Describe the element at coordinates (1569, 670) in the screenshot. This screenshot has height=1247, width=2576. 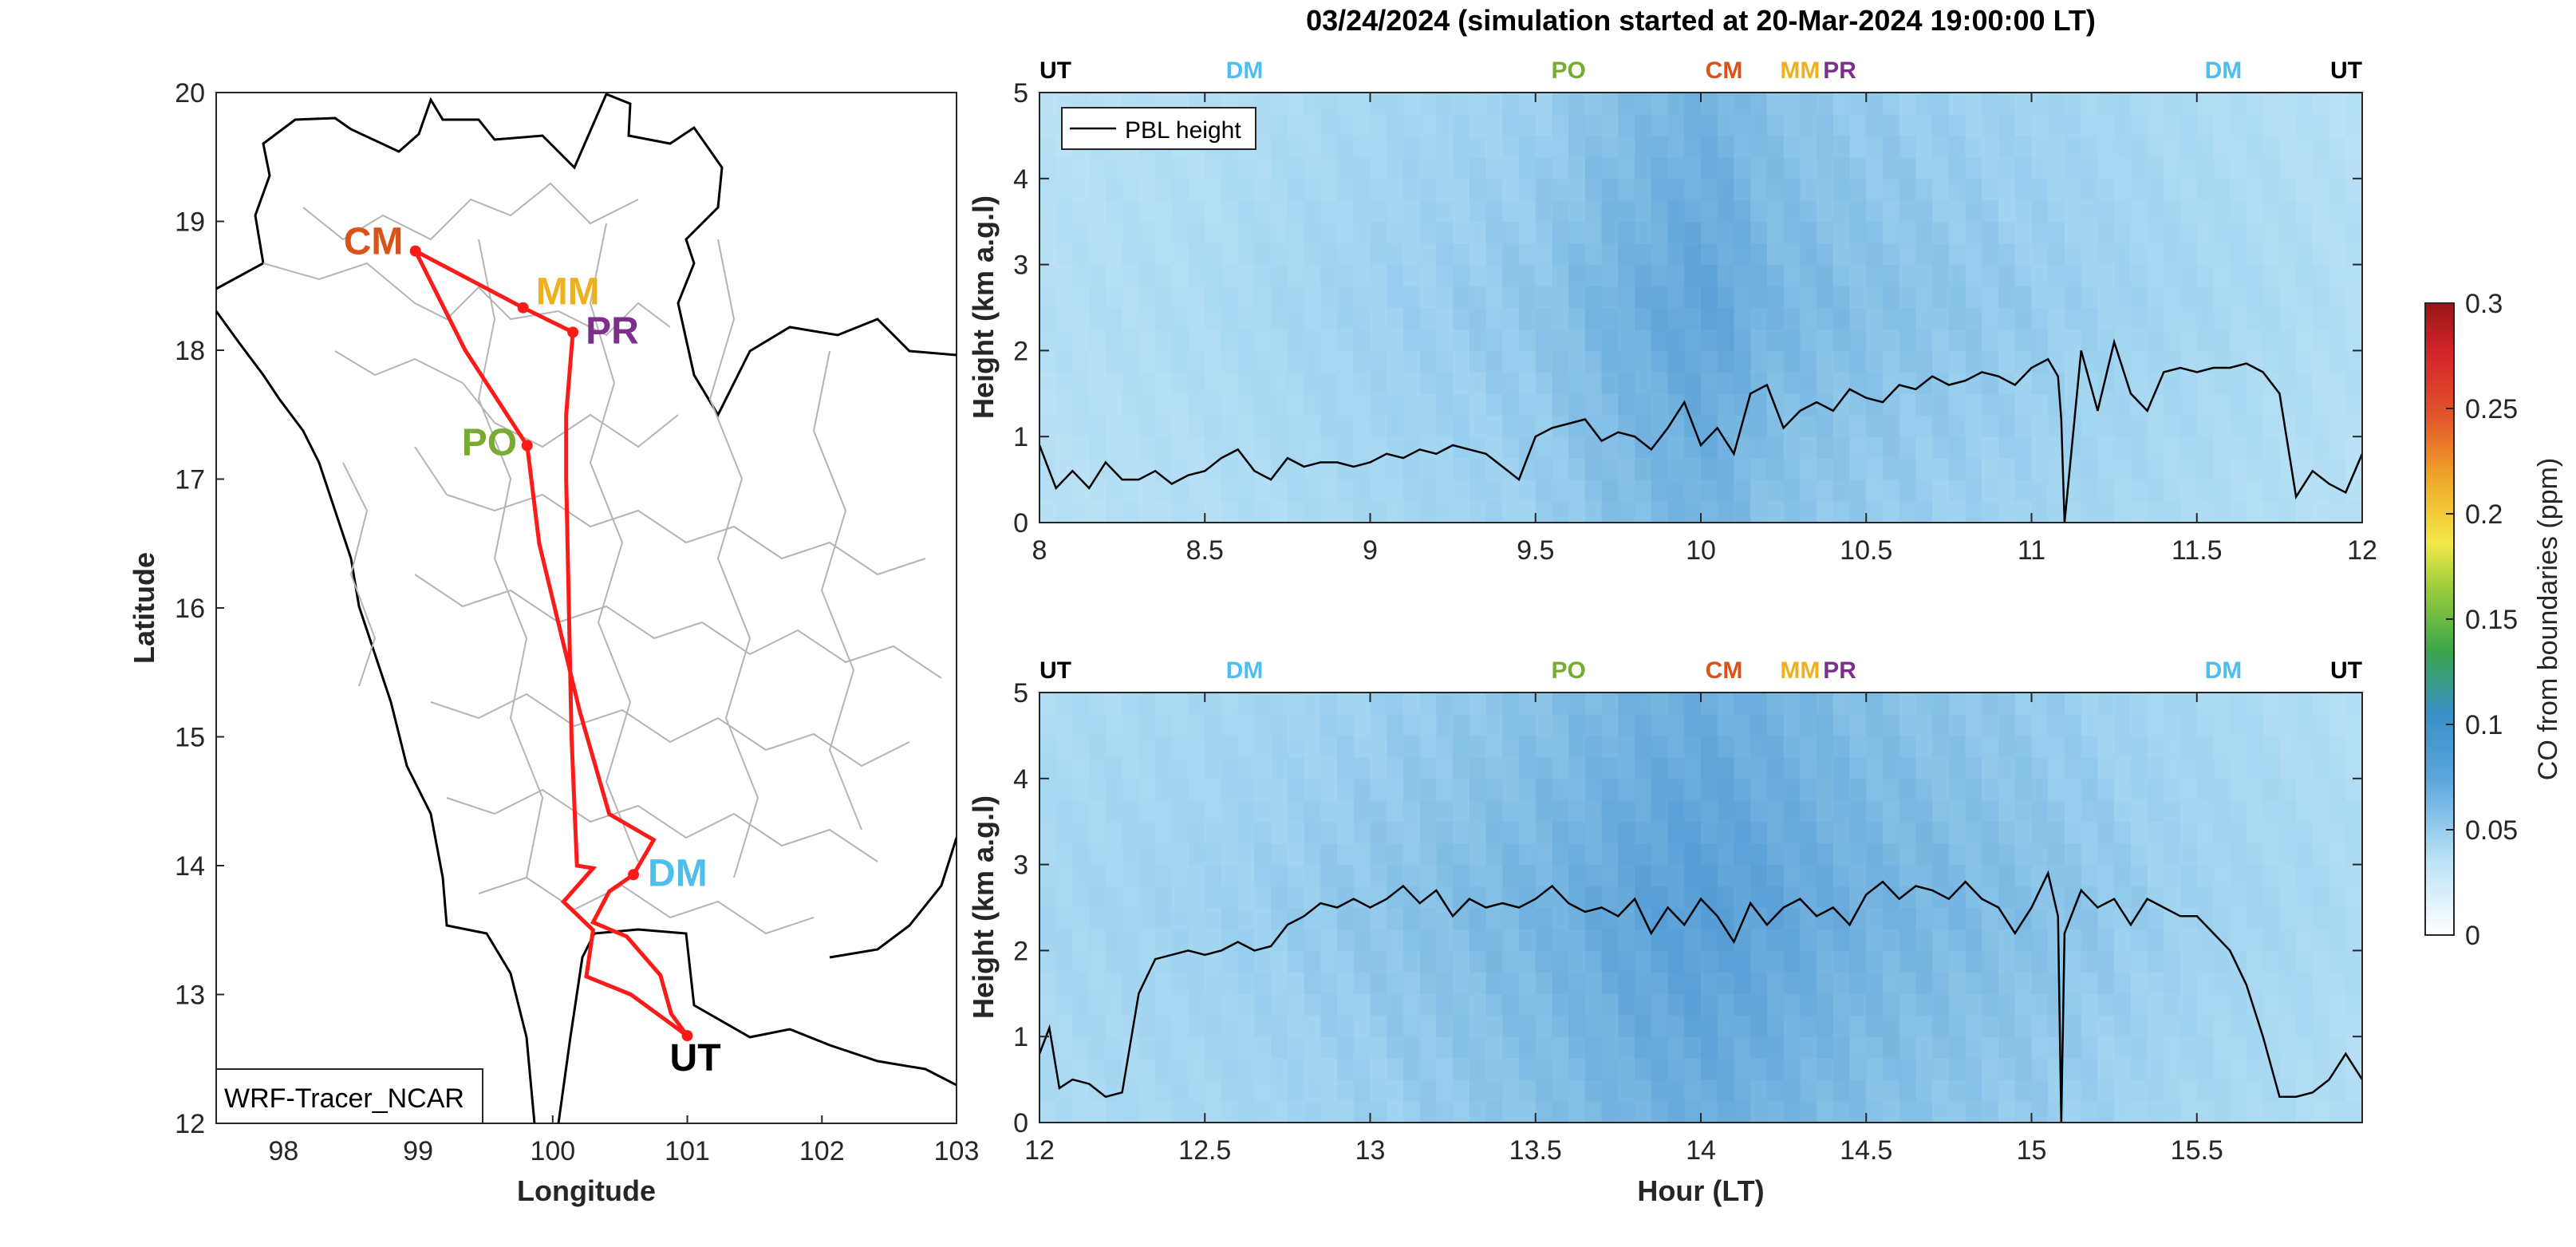
I see `site-mark-po: PO` at that location.